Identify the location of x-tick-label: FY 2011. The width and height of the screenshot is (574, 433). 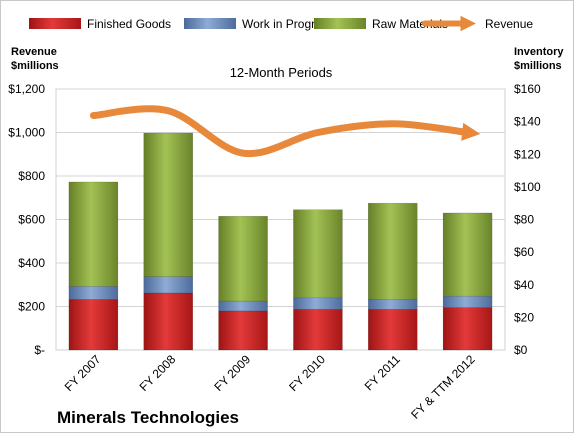
(382, 372).